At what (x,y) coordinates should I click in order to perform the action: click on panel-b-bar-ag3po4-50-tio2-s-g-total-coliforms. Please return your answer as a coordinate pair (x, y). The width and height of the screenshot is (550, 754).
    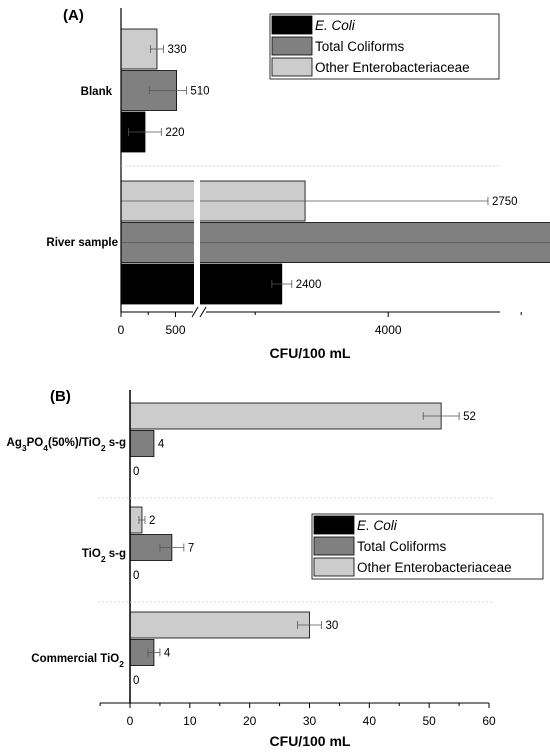
    Looking at the image, I should click on (142, 443).